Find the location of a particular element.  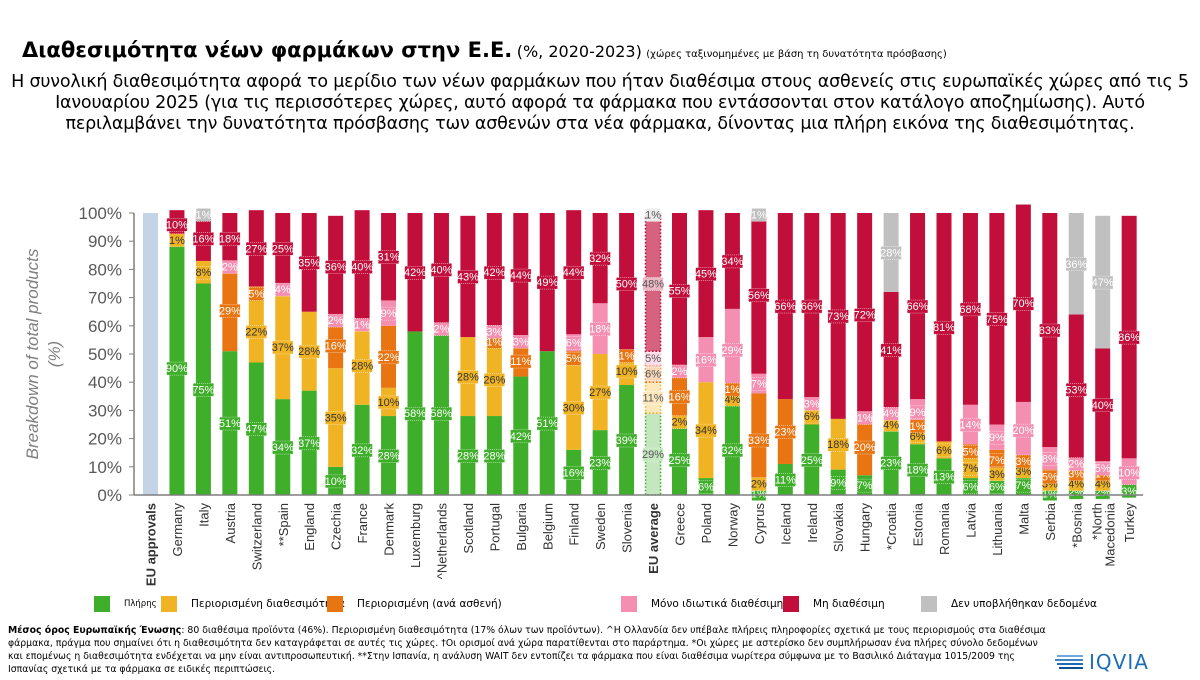

bar-france: 32% 28% 1% 40% is located at coordinates (362, 352).